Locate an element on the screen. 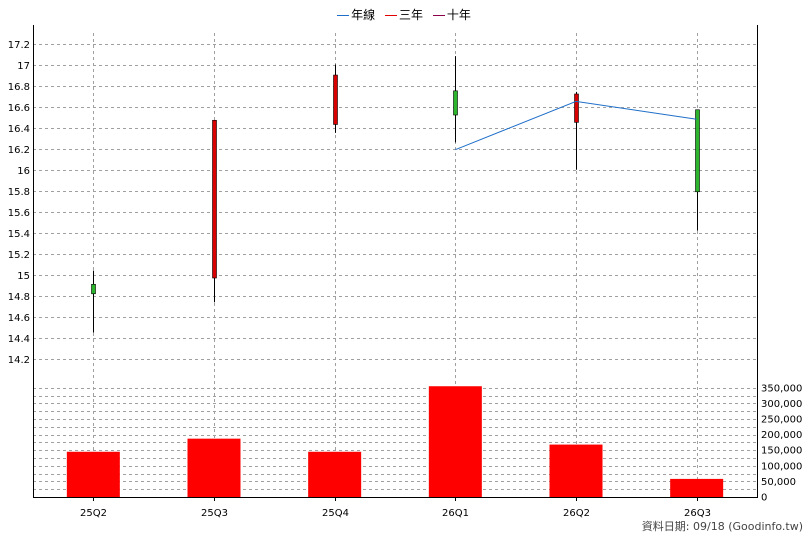 This screenshot has height=540, width=808. volume-tick-label: 200,000 is located at coordinates (781, 435).